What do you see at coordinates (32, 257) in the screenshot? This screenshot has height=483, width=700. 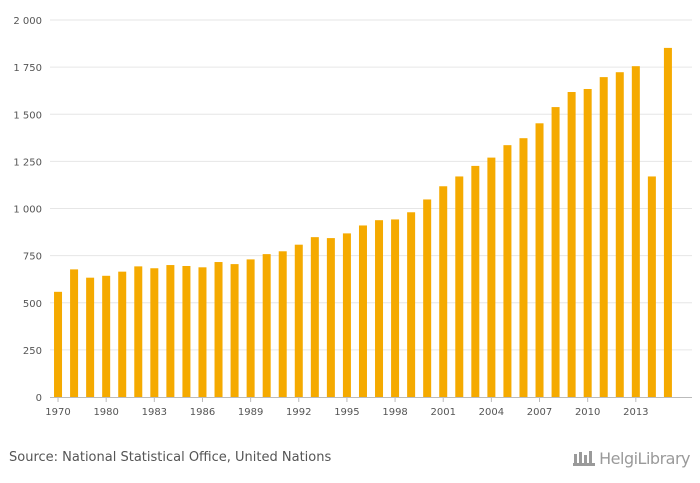 I see `y-tick-label: 750` at bounding box center [32, 257].